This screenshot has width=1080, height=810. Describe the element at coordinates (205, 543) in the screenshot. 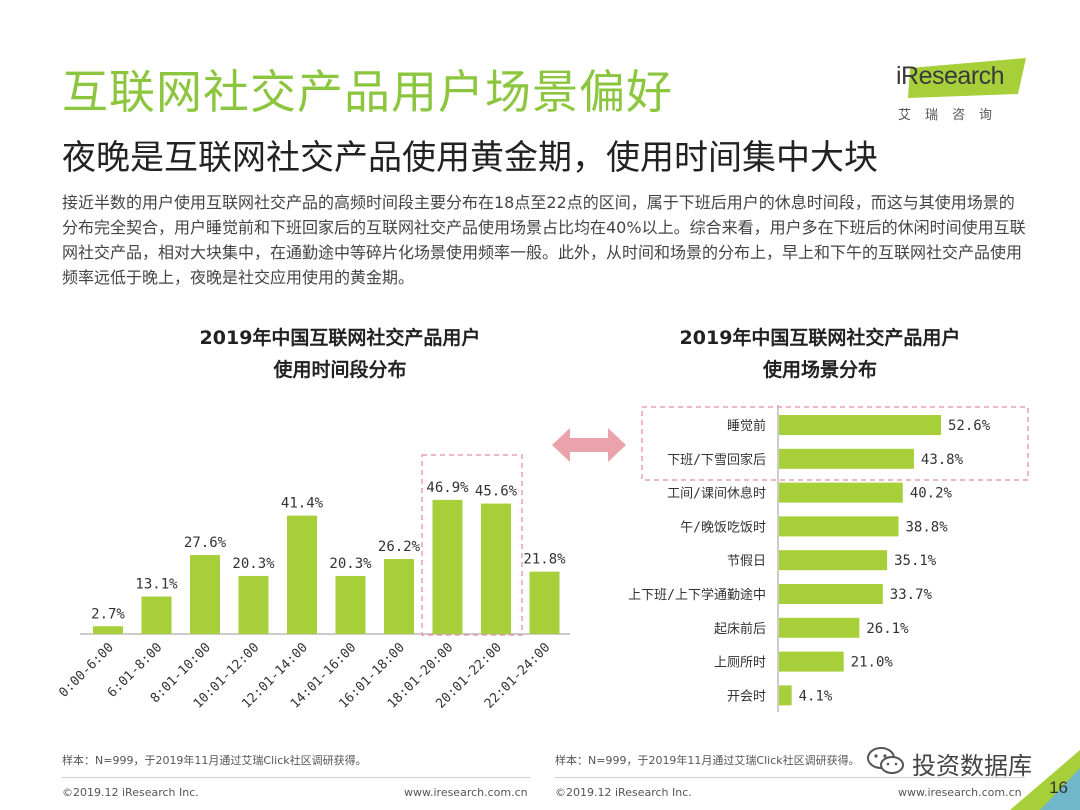

I see `left-bar-label-2: 27.6%` at that location.